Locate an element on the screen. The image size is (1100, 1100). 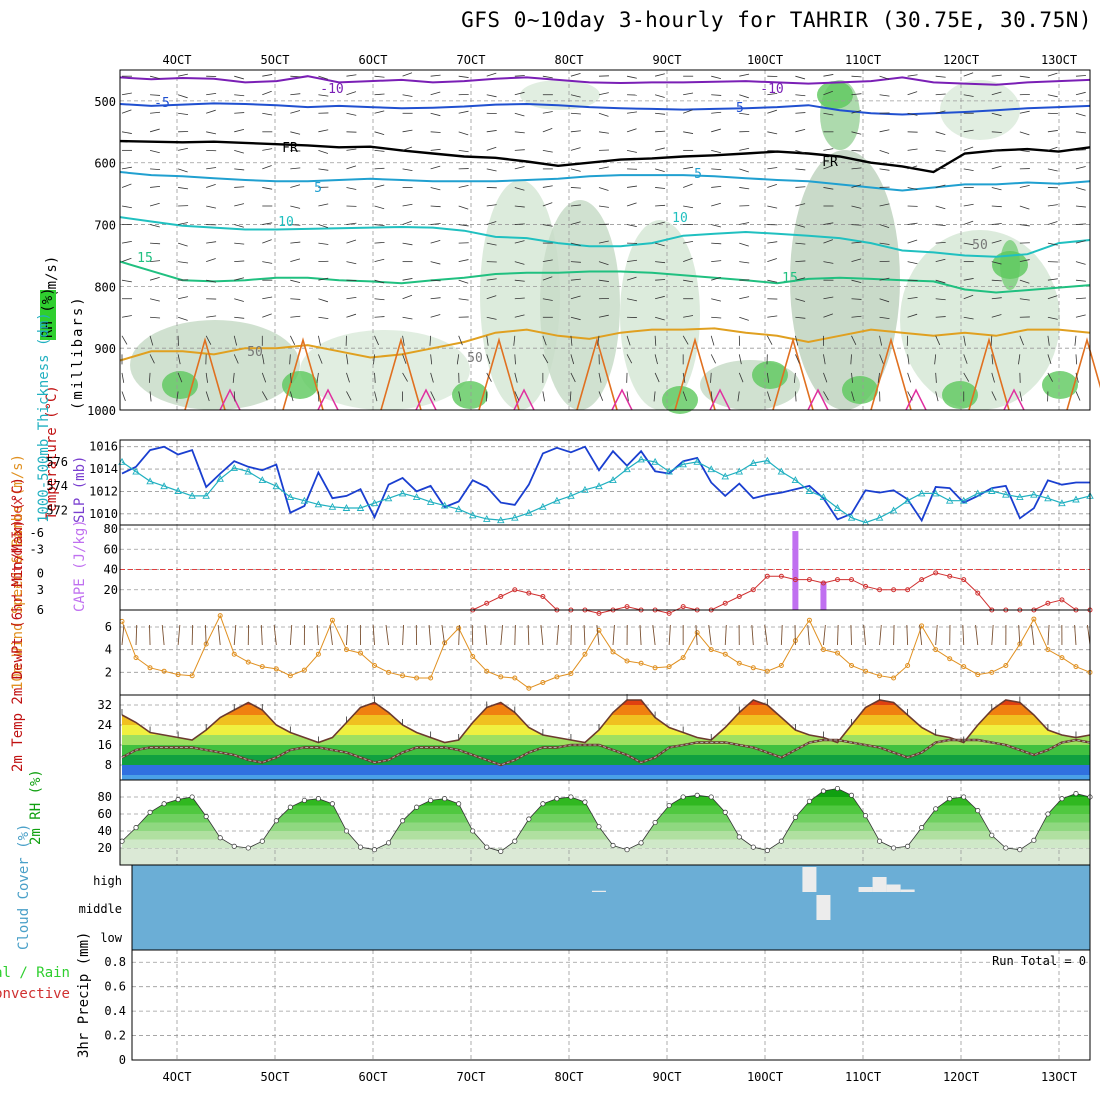
run-total-label: Run Total = 0 is located at coordinates (1039, 961).